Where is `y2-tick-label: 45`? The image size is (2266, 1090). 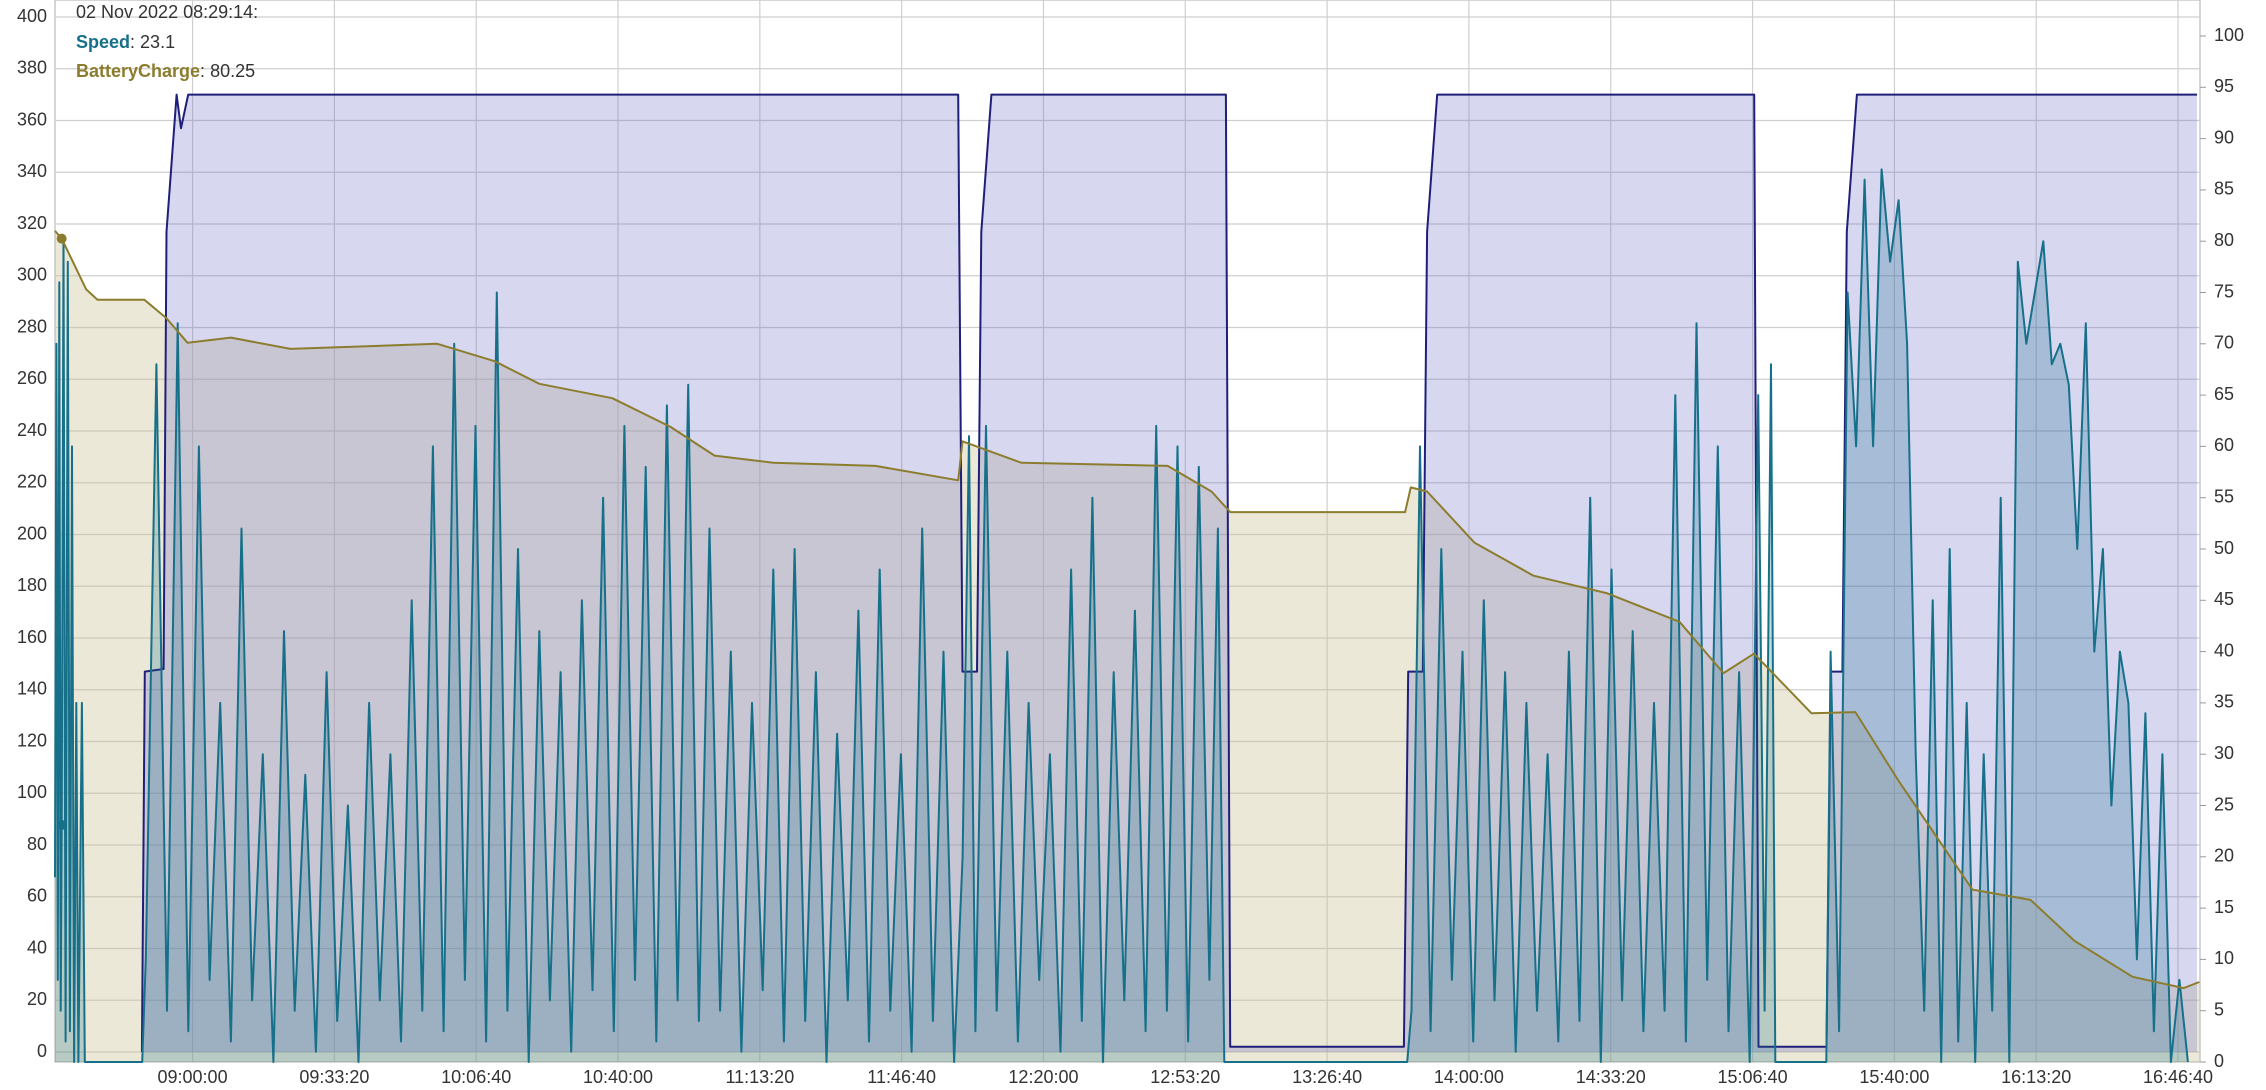
y2-tick-label: 45 is located at coordinates (2224, 599).